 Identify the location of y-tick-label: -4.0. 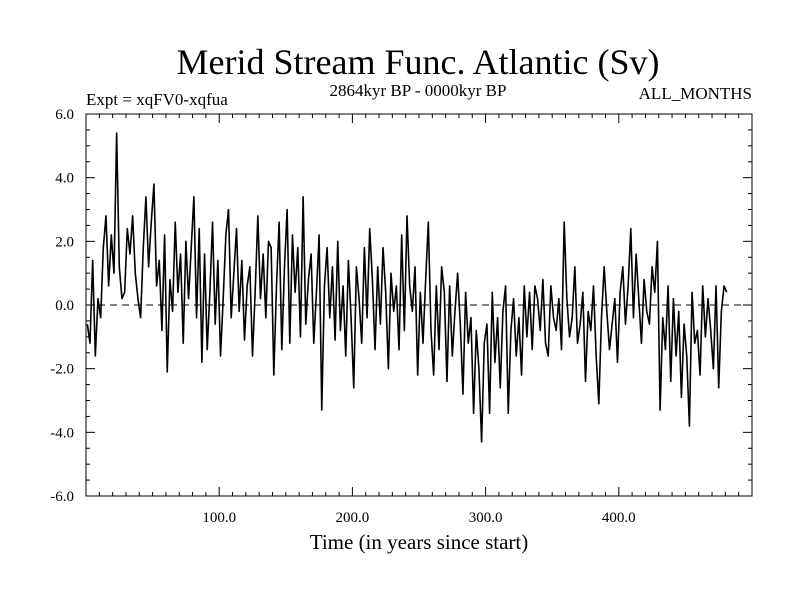
(62, 433).